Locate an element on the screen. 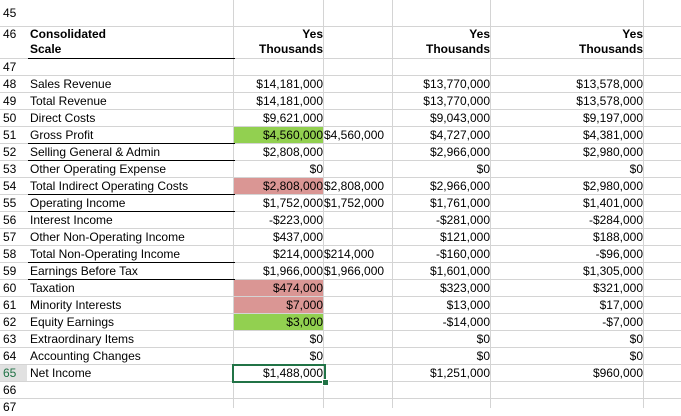  row-number: 64 is located at coordinates (13, 356).